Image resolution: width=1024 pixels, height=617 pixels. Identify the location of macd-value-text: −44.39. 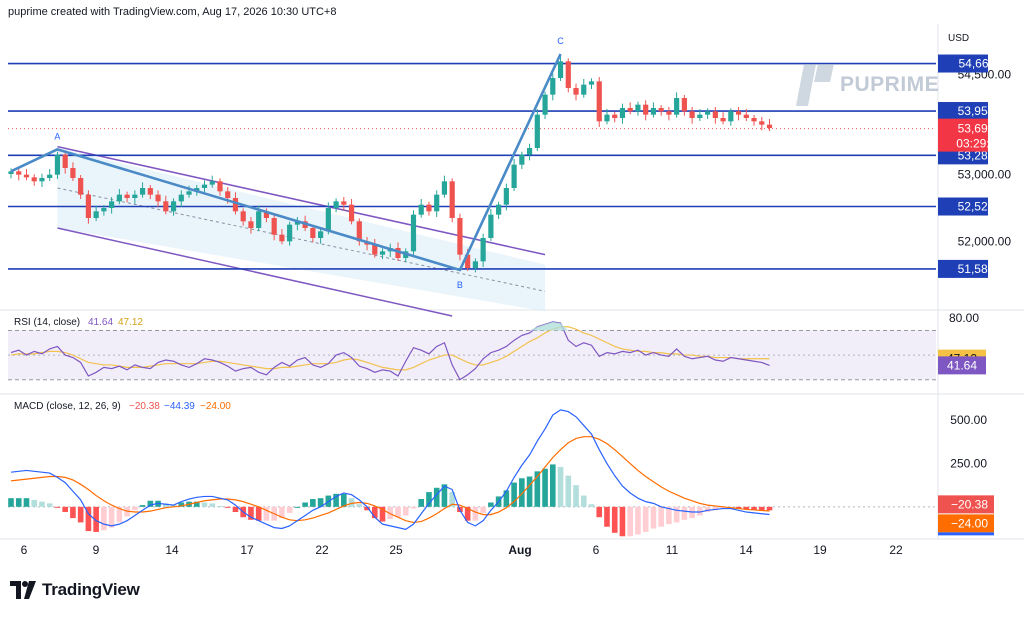
(179, 406).